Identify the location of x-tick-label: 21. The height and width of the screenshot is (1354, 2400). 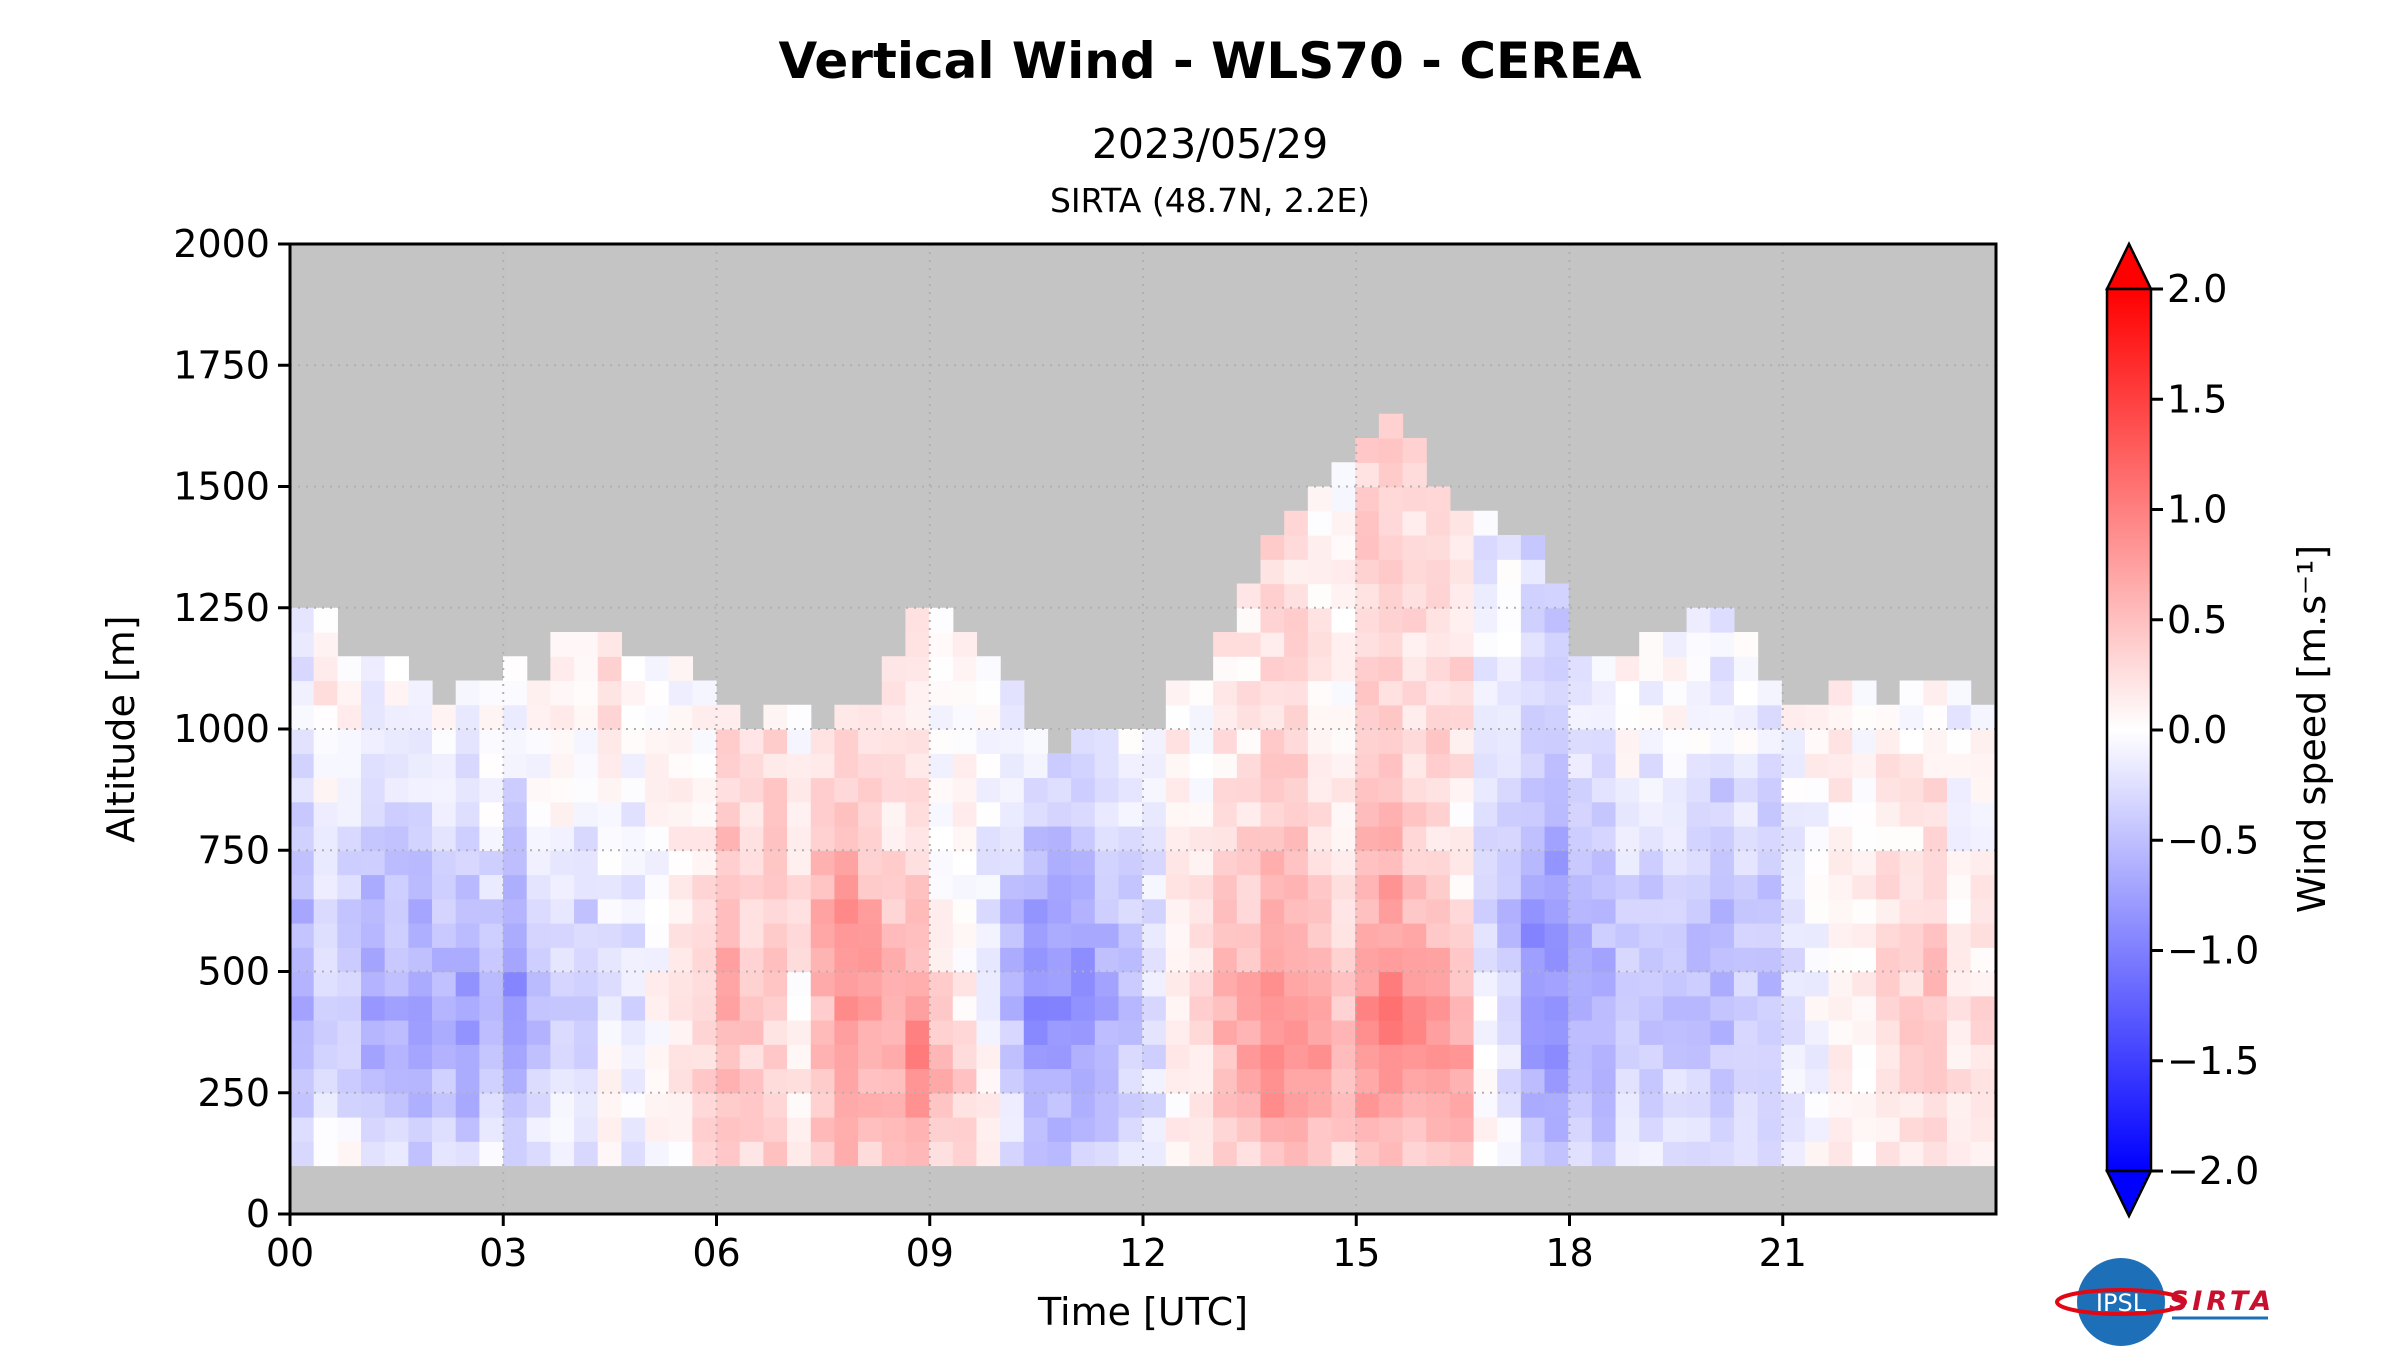
(1783, 1253).